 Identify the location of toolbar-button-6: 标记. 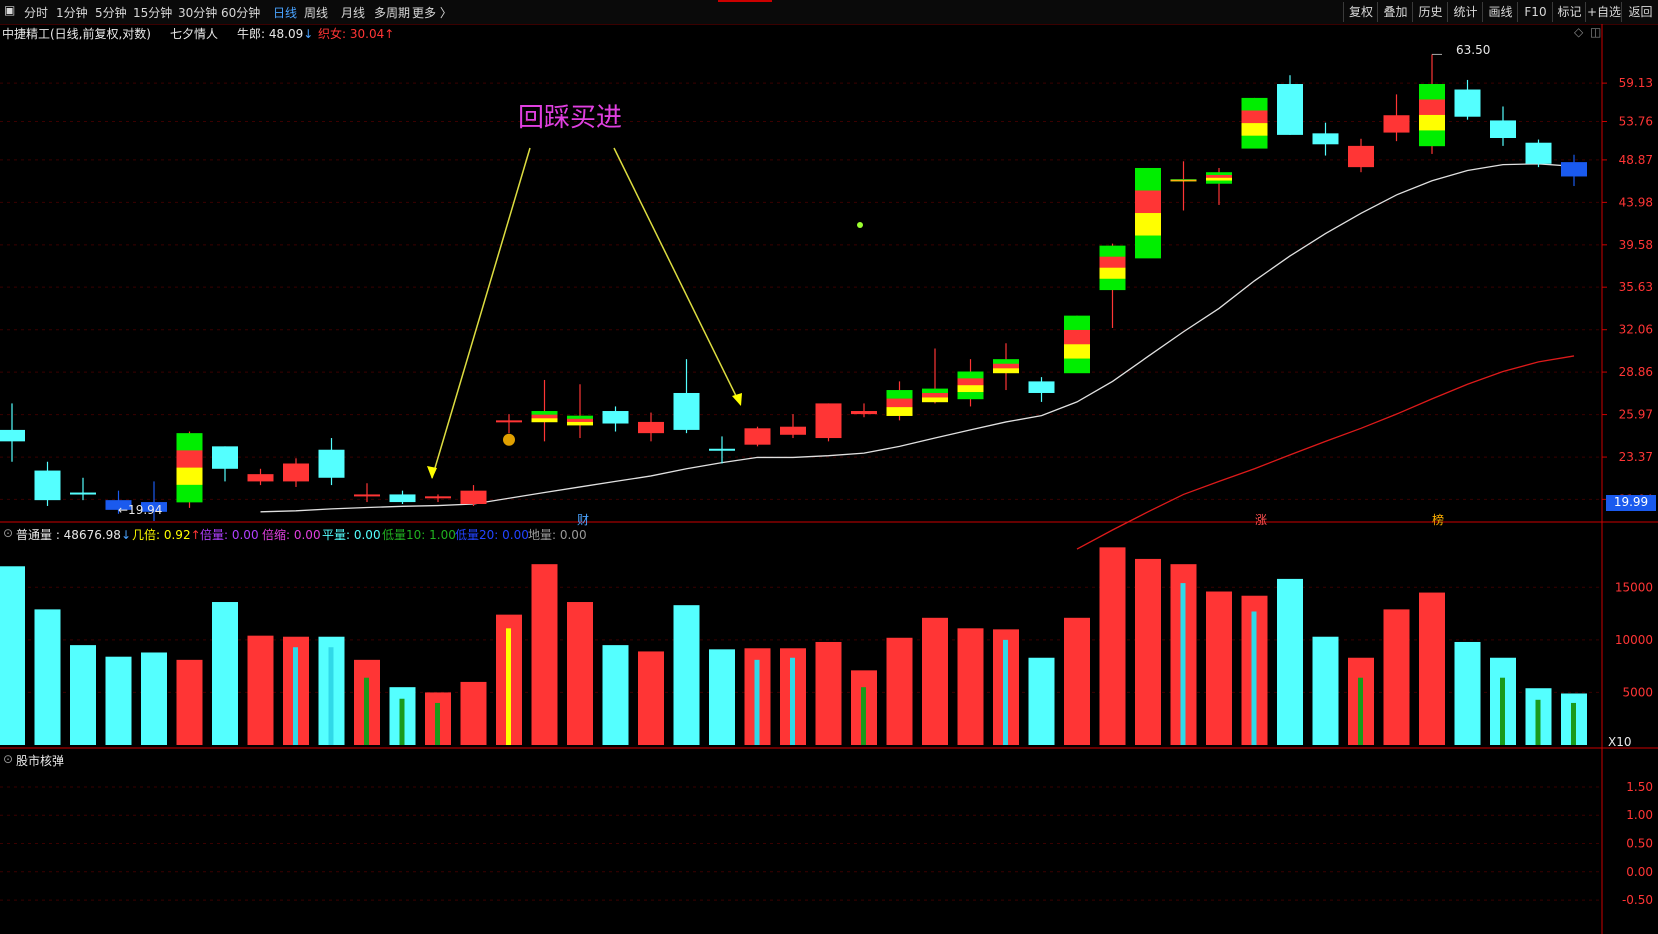
(1569, 12).